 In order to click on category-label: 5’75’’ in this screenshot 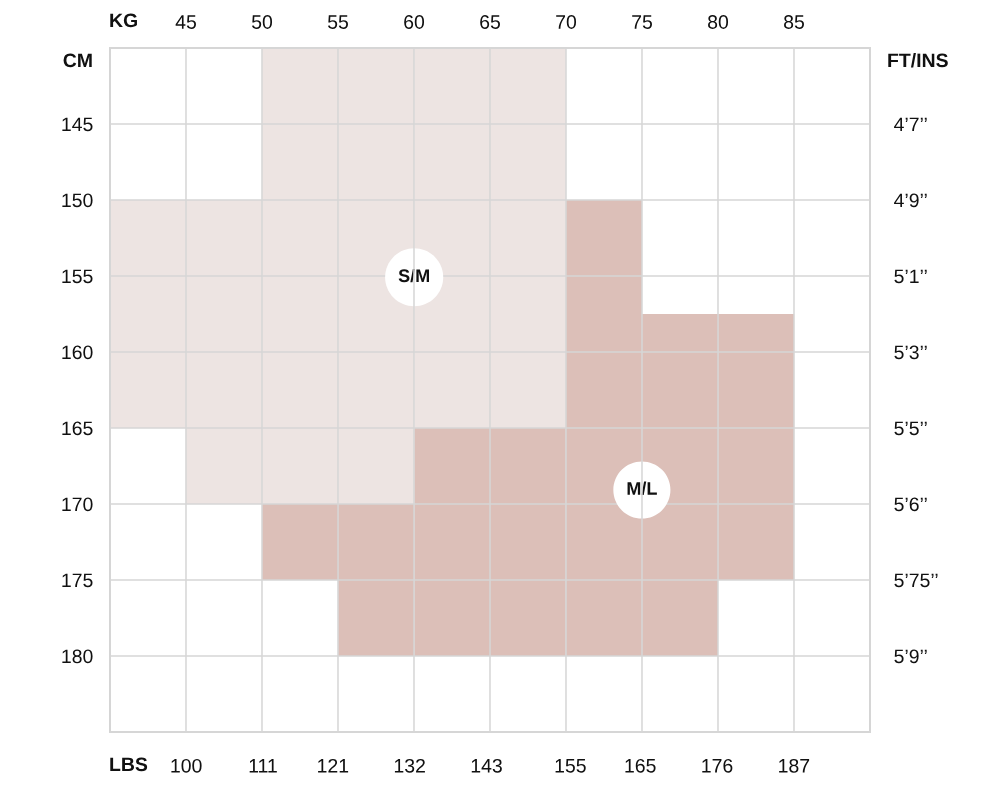, I will do `click(916, 580)`.